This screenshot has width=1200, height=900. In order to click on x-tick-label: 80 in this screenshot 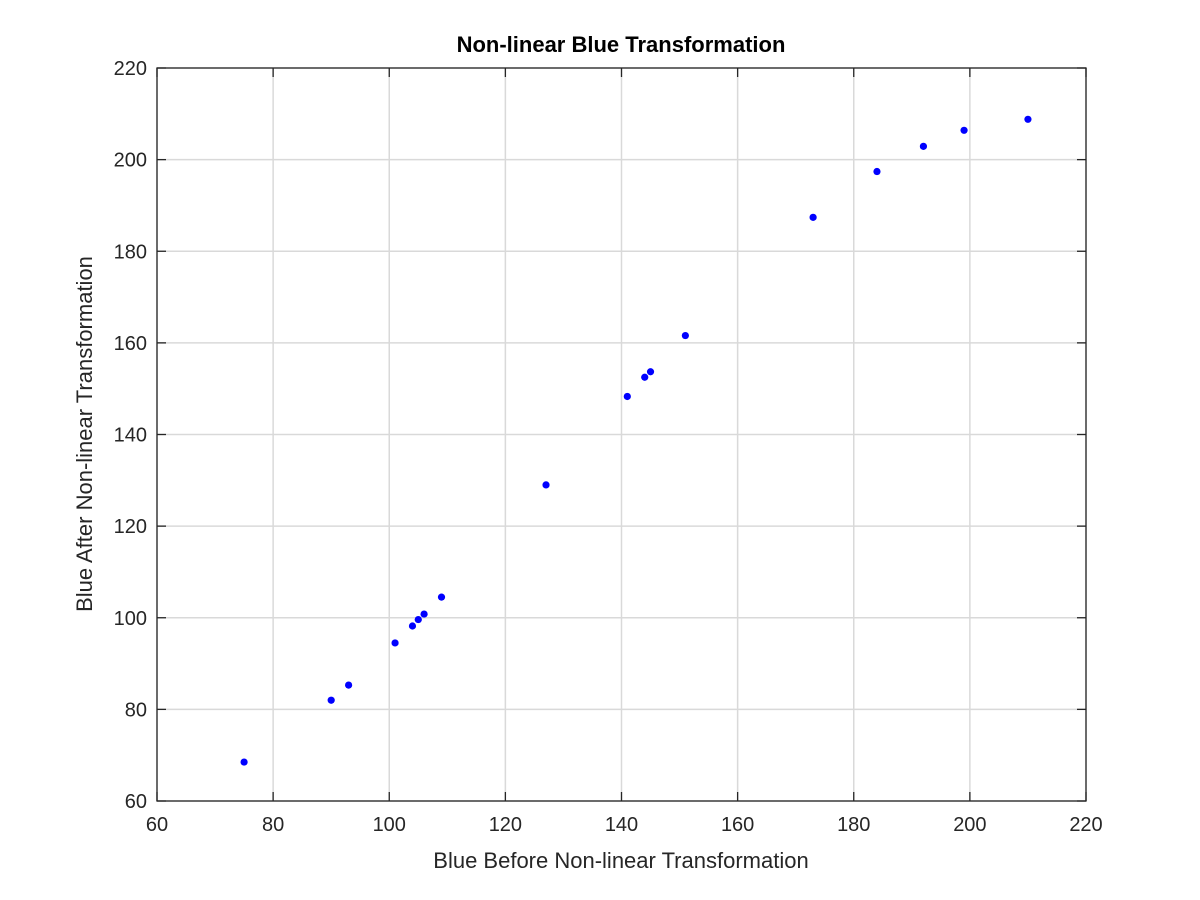, I will do `click(273, 825)`.